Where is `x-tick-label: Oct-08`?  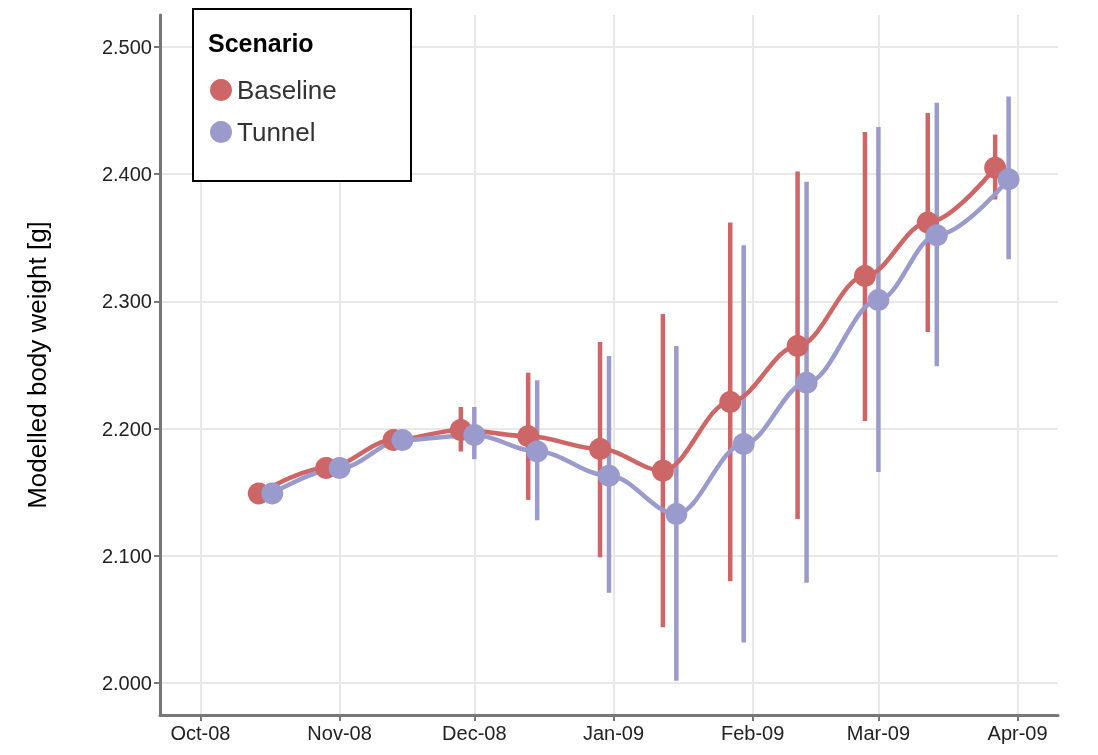
x-tick-label: Oct-08 is located at coordinates (200, 733).